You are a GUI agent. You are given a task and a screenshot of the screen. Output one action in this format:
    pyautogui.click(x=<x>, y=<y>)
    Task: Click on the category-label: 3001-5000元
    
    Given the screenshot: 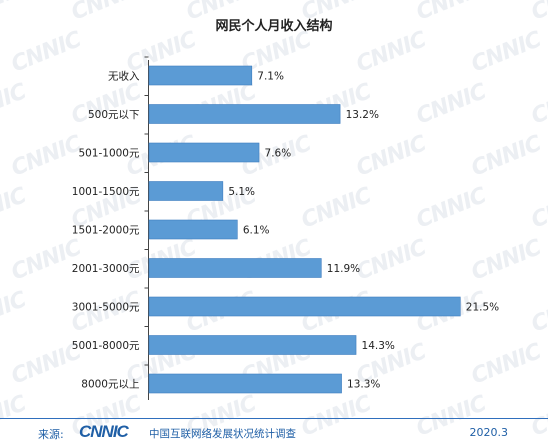 What is the action you would take?
    pyautogui.click(x=106, y=308)
    